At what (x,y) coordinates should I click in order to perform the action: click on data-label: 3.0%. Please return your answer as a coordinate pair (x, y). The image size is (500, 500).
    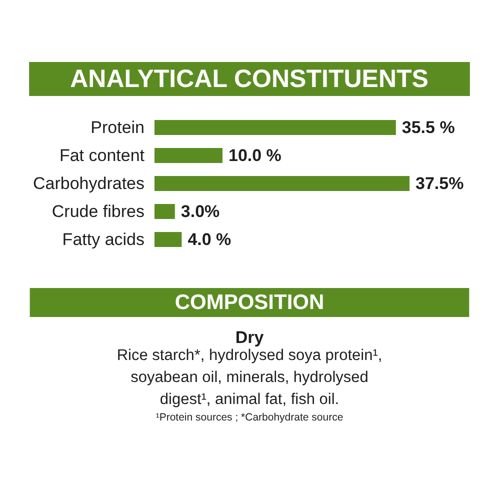
    Looking at the image, I should click on (200, 211).